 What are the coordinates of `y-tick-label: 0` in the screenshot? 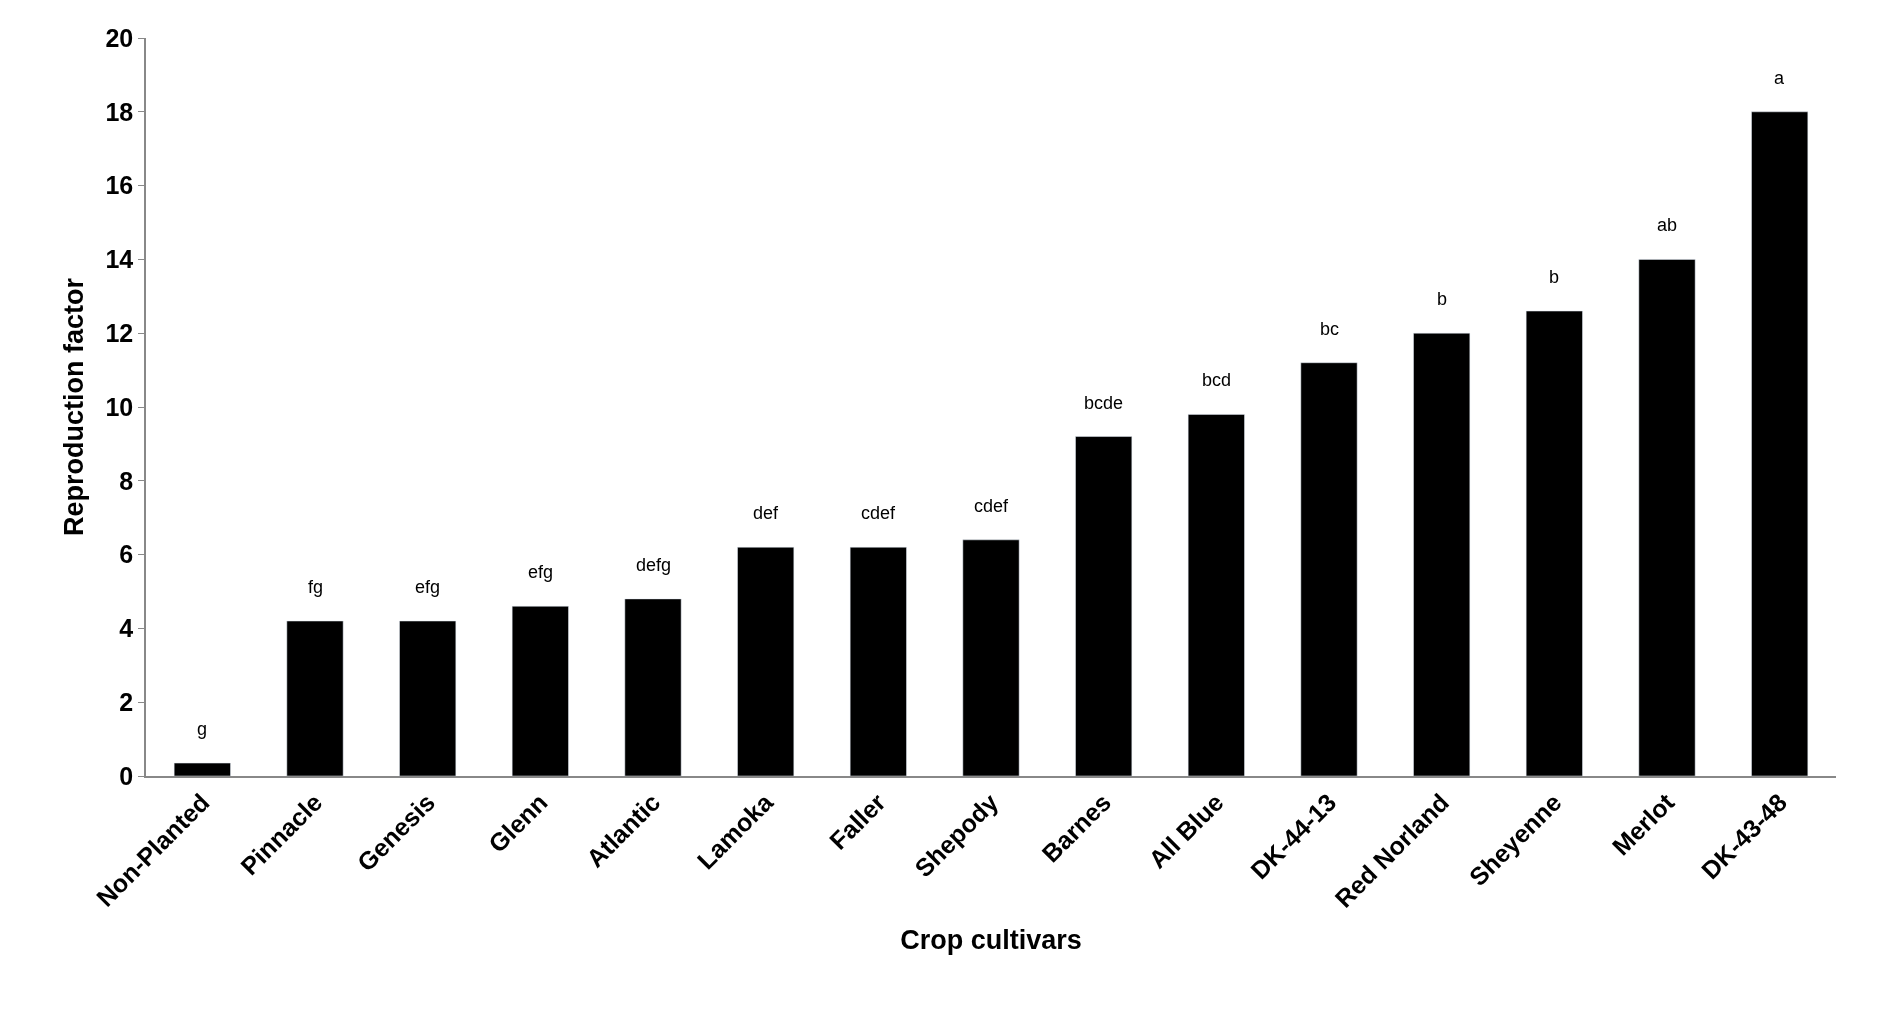 It's located at (126, 775).